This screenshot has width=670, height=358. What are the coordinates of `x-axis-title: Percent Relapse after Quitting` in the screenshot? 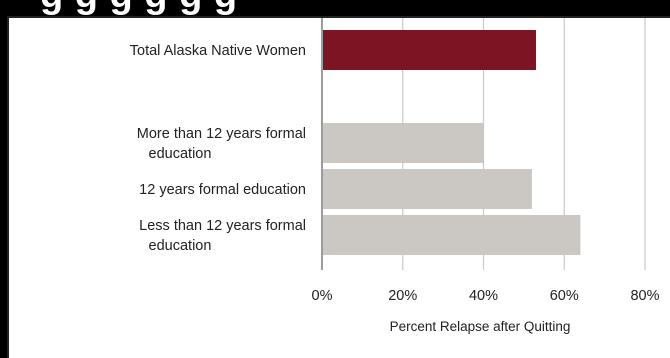 It's located at (480, 326).